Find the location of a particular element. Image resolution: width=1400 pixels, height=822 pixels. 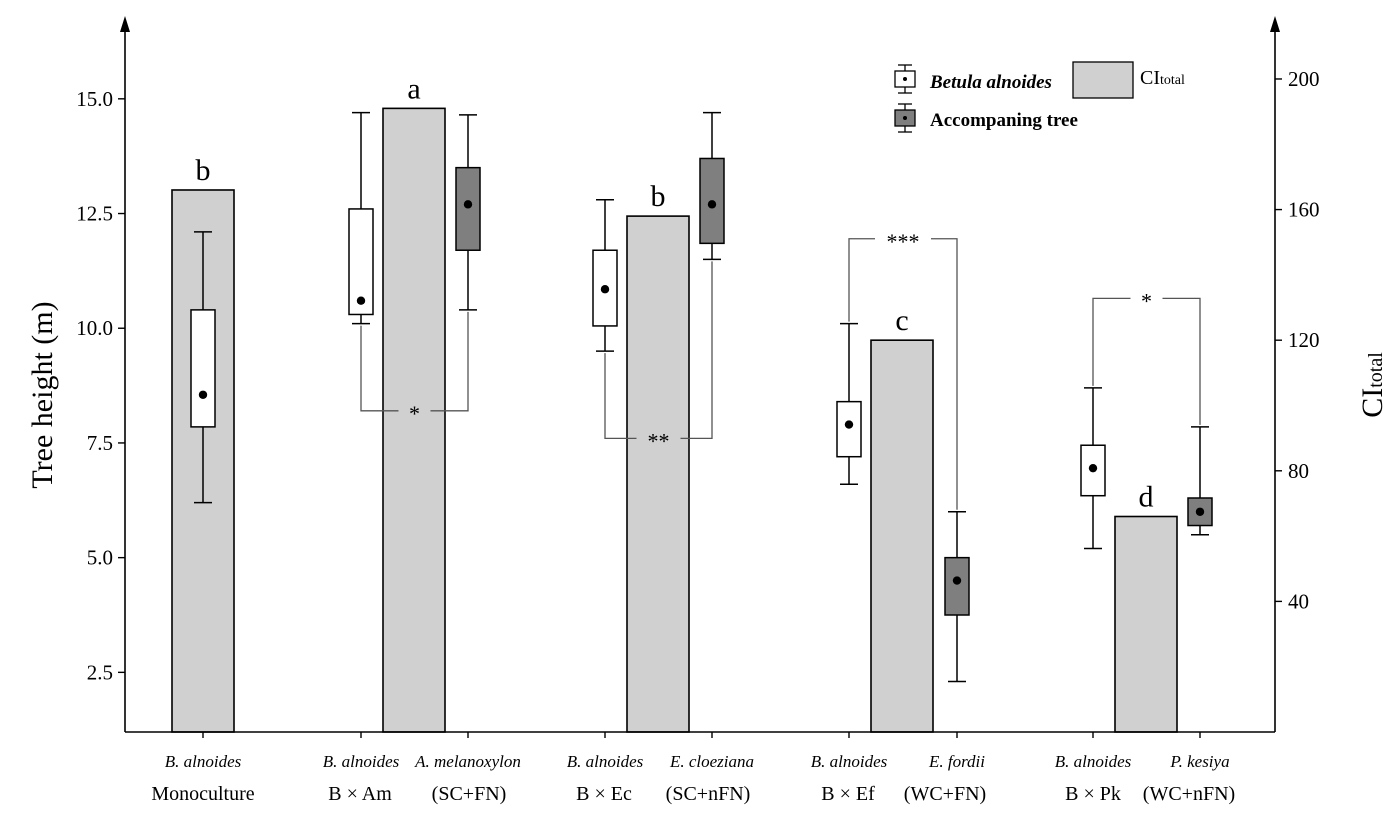

group-label: Monoculture is located at coordinates (202, 794).